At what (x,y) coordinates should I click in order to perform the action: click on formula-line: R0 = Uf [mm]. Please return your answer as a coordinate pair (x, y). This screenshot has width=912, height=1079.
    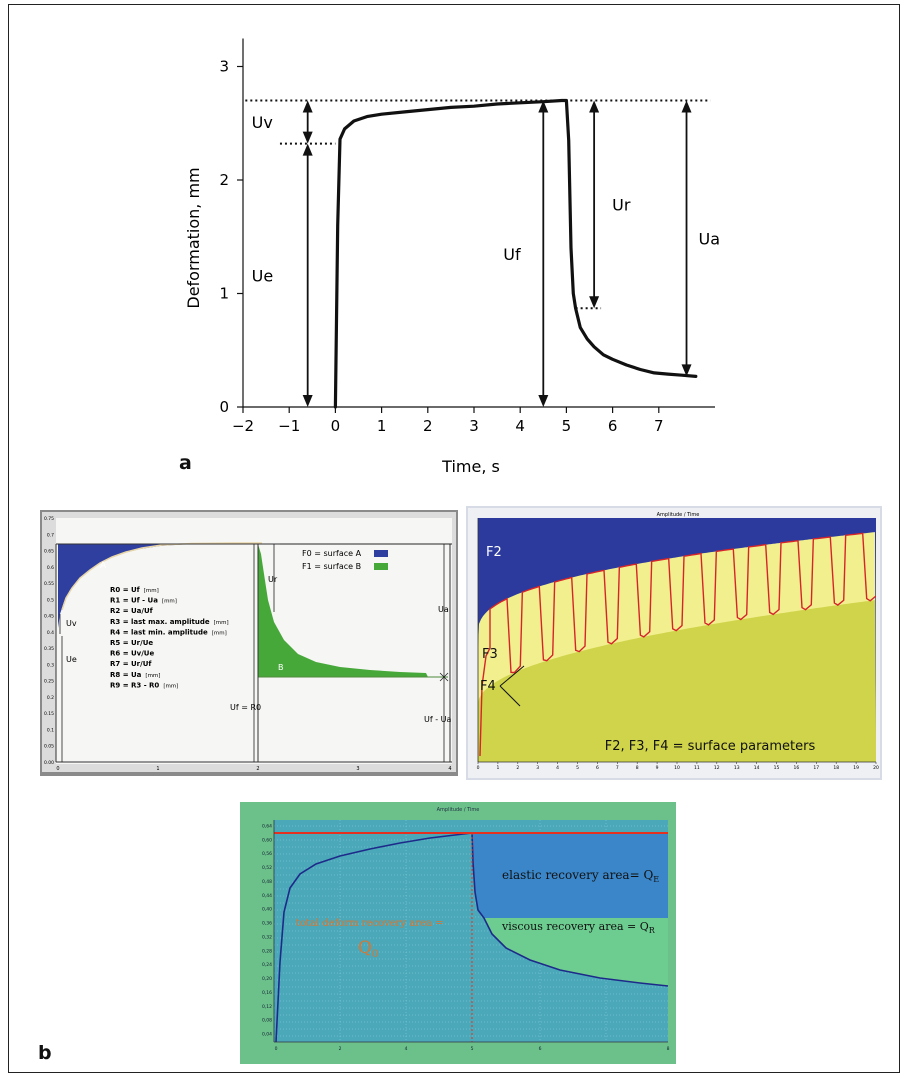
    Looking at the image, I should click on (134, 590).